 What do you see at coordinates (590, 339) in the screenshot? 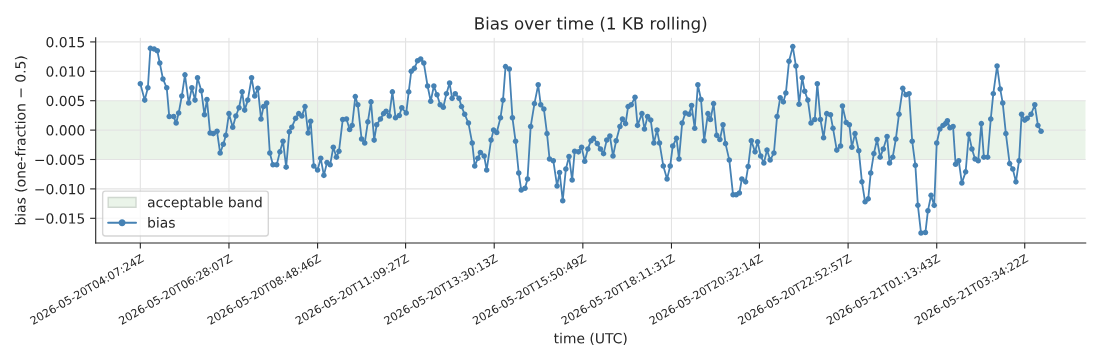
I see `x-axis-title: time (UTC)` at bounding box center [590, 339].